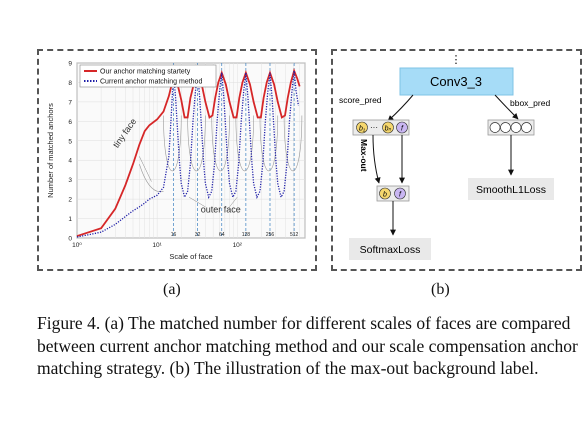 This screenshot has height=429, width=586. Describe the element at coordinates (364, 155) in the screenshot. I see `maxout-label: Max-out` at that location.